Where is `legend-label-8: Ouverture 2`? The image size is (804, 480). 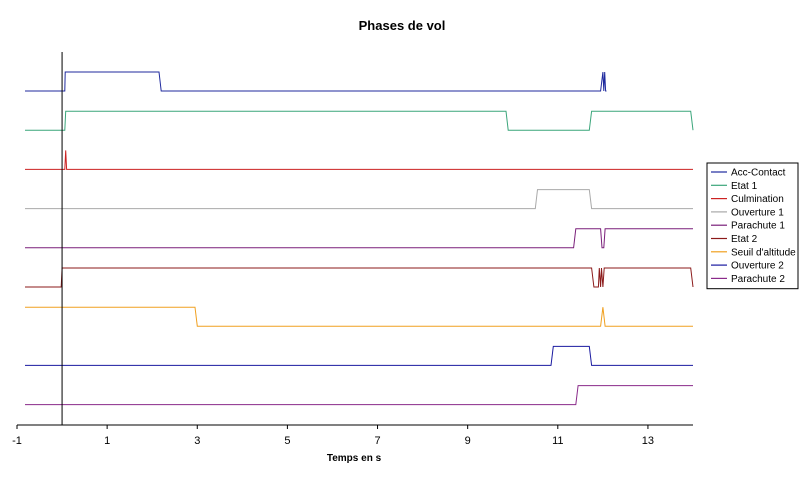
legend-label-8: Ouverture 2 is located at coordinates (757, 266).